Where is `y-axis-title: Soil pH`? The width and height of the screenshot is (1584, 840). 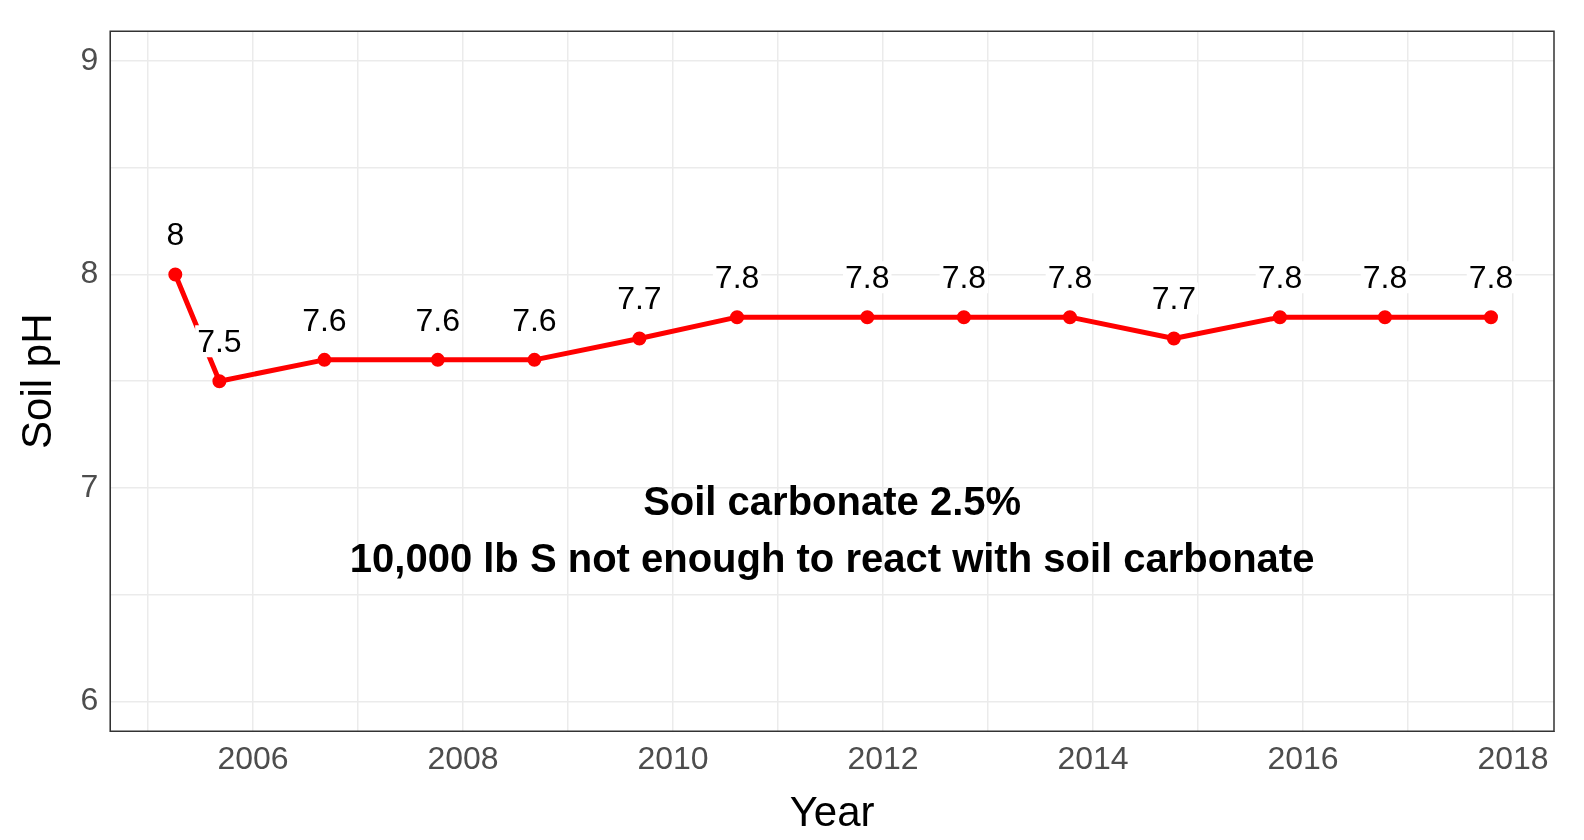
y-axis-title: Soil pH is located at coordinates (36, 381).